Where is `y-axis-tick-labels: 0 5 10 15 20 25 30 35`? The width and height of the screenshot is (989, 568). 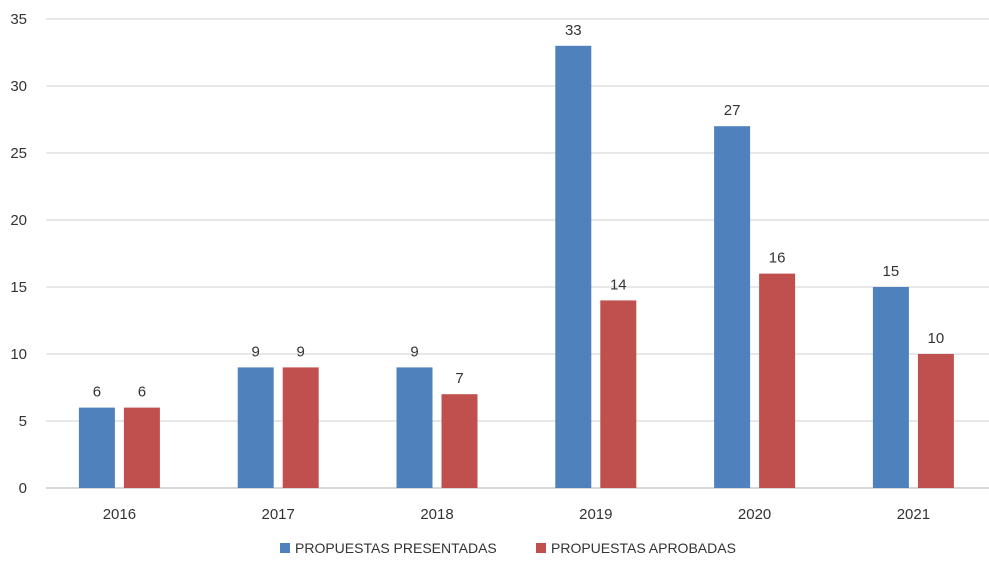 y-axis-tick-labels: 0 5 10 15 20 25 30 35 is located at coordinates (18, 254).